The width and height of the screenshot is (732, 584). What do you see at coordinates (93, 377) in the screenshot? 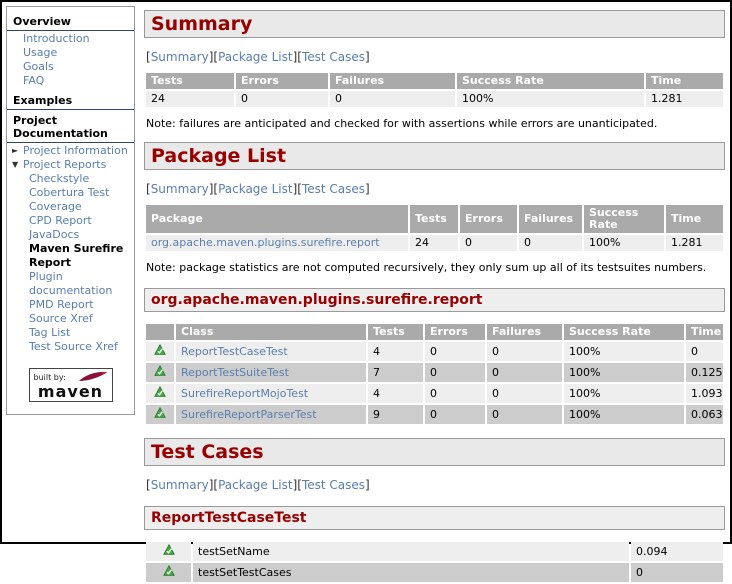
I see `maven-feather-icon` at bounding box center [93, 377].